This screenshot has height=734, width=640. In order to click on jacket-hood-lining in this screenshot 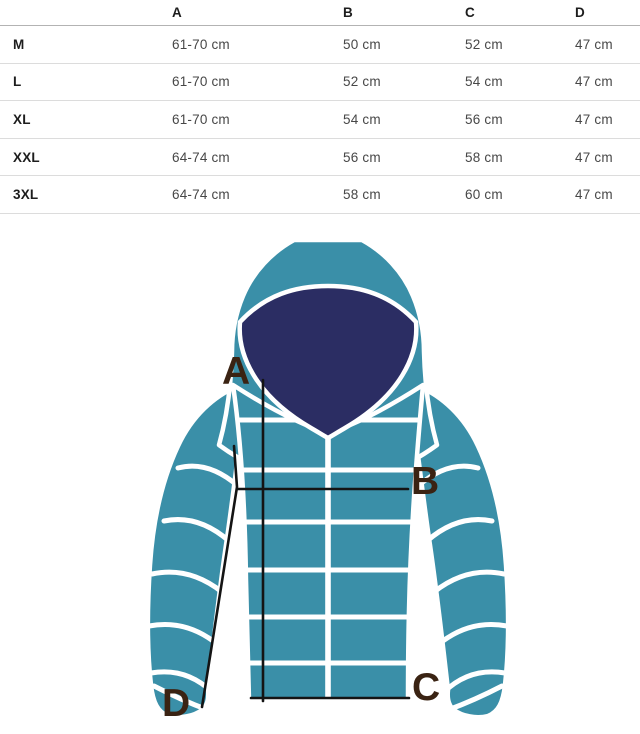, I will do `click(328, 362)`.